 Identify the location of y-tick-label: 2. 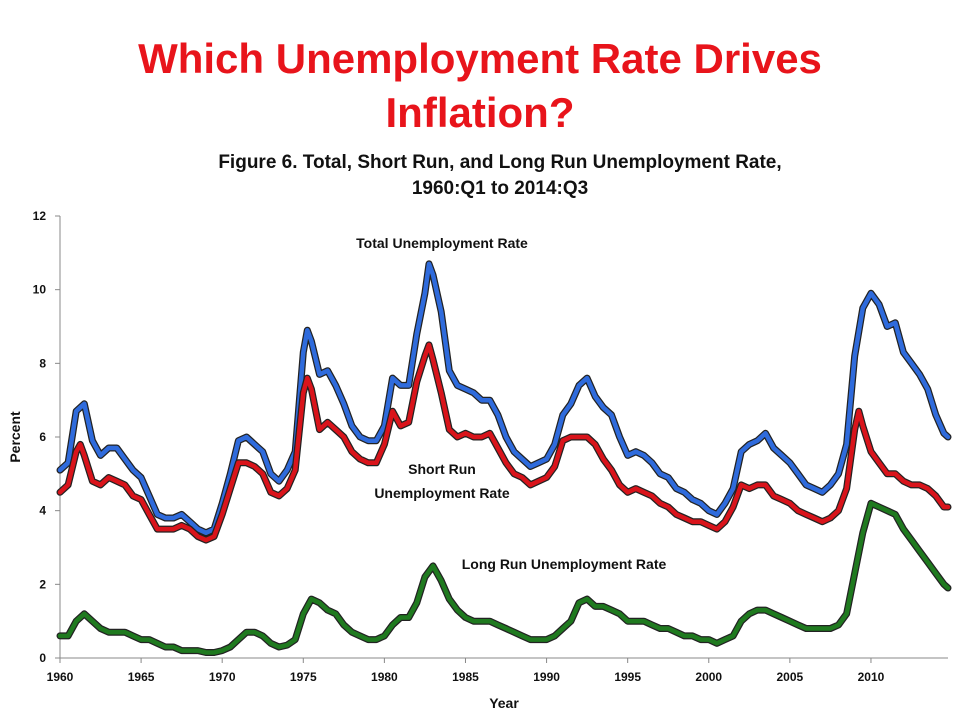
(42, 584).